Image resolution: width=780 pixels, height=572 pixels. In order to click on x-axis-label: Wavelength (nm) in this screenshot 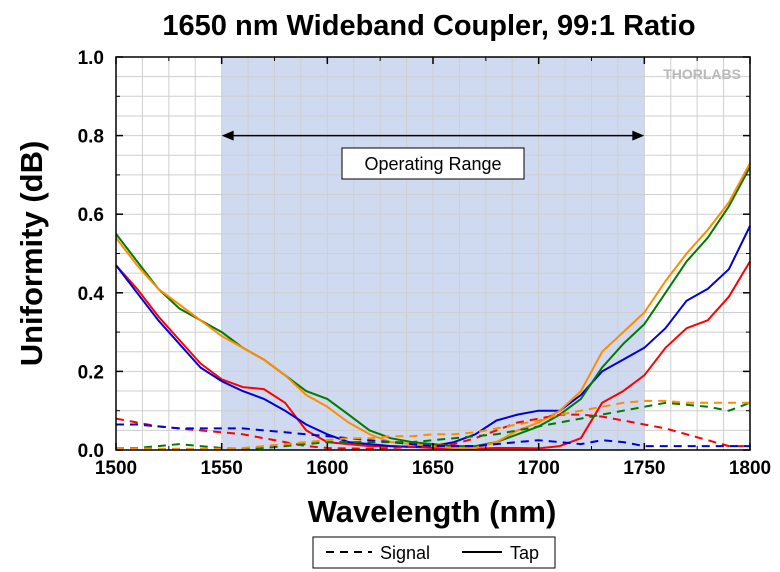, I will do `click(432, 511)`.